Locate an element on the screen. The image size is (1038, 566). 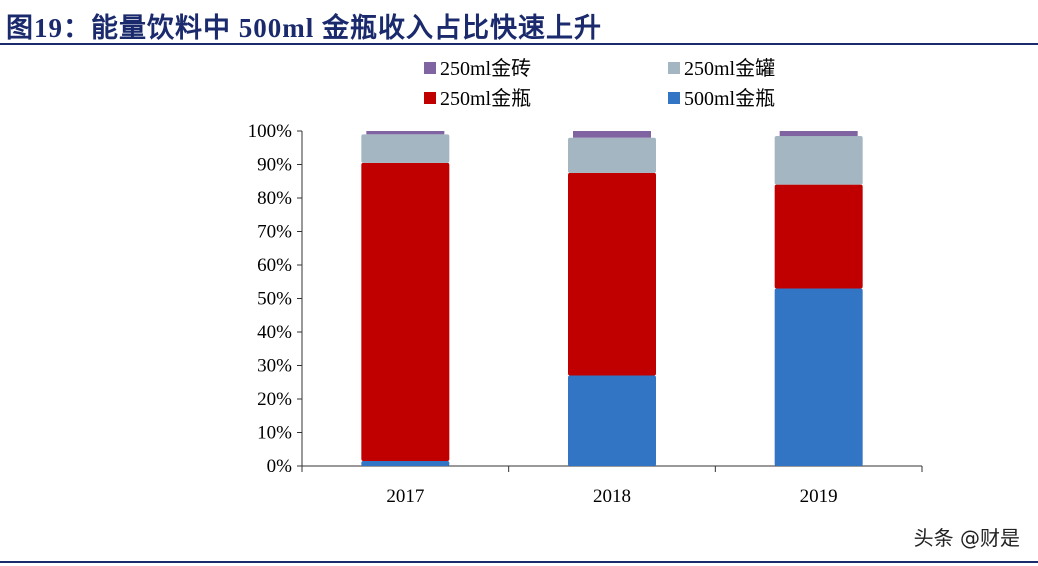
y-tick-label: 80% is located at coordinates (274, 198).